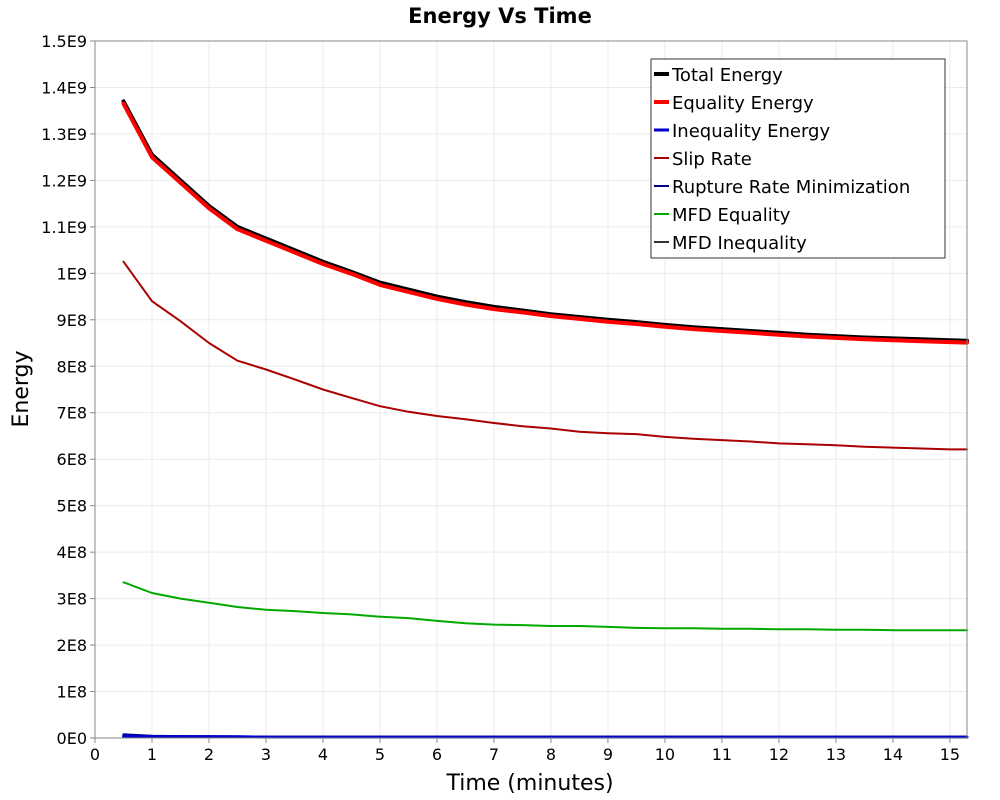 This screenshot has height=800, width=1000. Describe the element at coordinates (743, 103) in the screenshot. I see `legend-label: Equality Energy` at that location.